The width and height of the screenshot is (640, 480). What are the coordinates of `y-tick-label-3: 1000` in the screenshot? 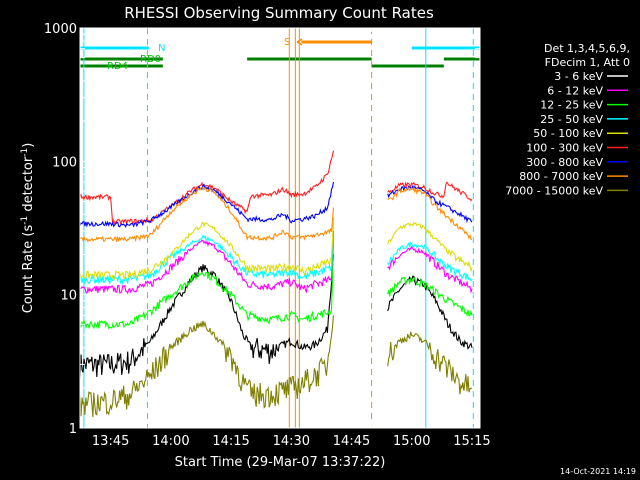 It's located at (60, 29).